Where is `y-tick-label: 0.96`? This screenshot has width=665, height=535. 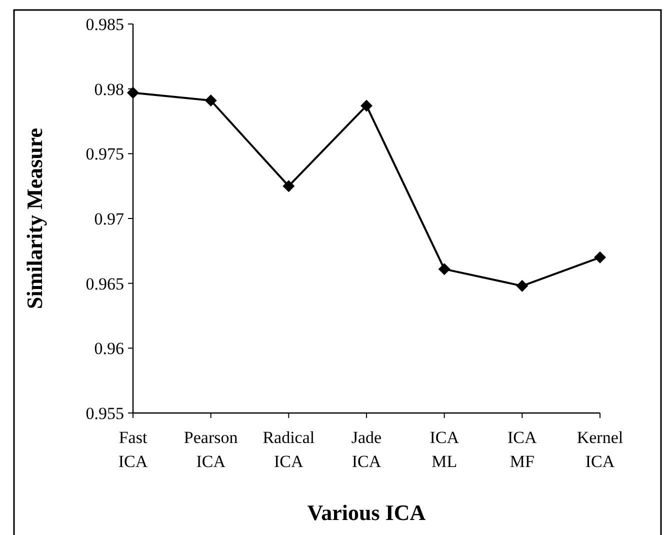 y-tick-label: 0.96 is located at coordinates (109, 348).